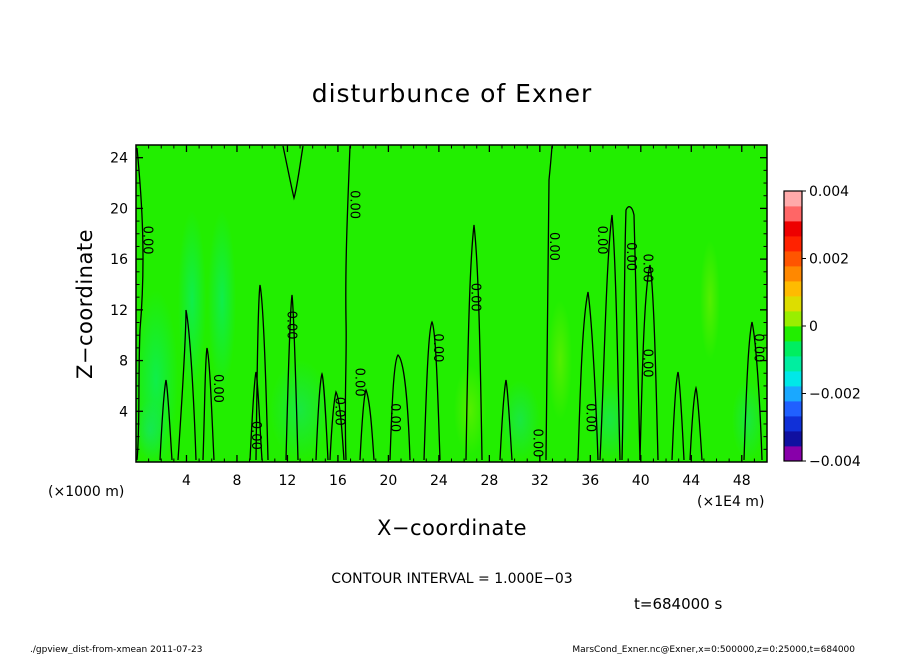 The height and width of the screenshot is (654, 904). Describe the element at coordinates (730, 502) in the screenshot. I see `x-scale-label: (×1E4 m)` at that location.